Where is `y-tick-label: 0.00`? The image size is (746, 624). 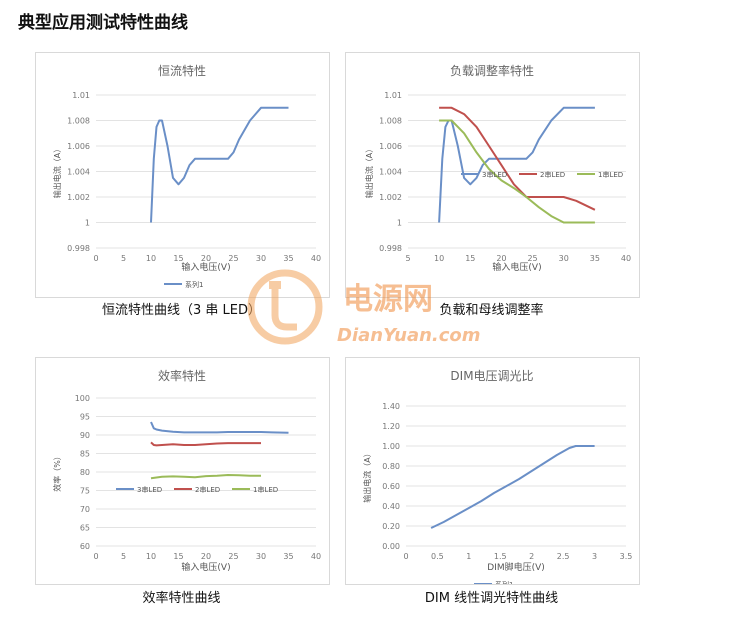
y-tick-label: 0.00 is located at coordinates (391, 546).